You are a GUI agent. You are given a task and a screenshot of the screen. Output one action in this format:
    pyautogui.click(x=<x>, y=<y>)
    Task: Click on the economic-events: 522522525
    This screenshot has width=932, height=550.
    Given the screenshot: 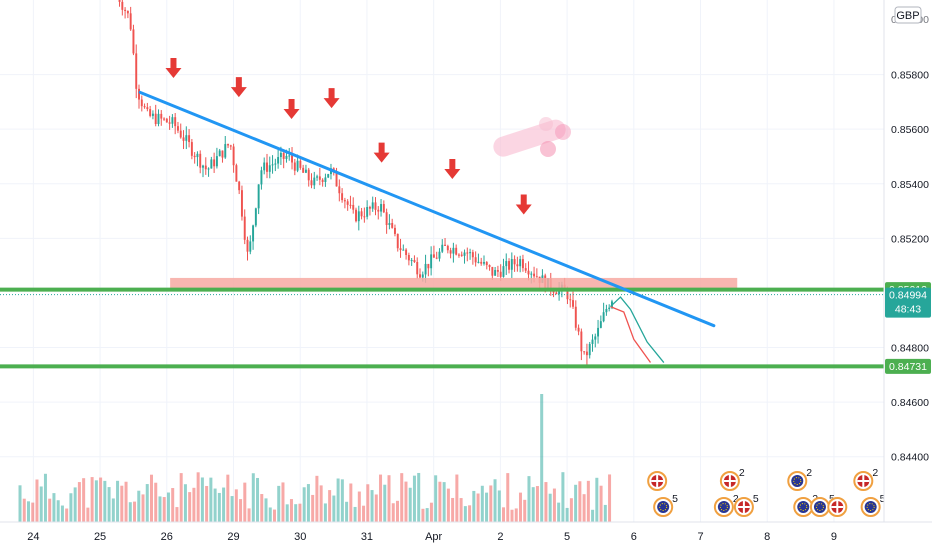 What is the action you would take?
    pyautogui.click(x=766, y=492)
    